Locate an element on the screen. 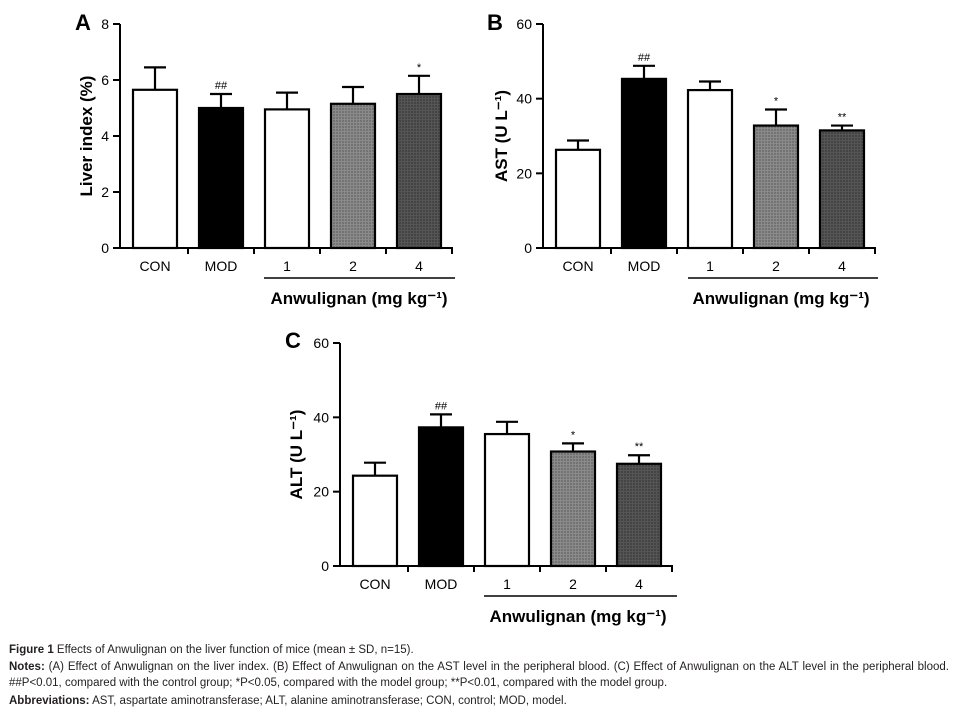  y-tick-label: 4 is located at coordinates (105, 136).